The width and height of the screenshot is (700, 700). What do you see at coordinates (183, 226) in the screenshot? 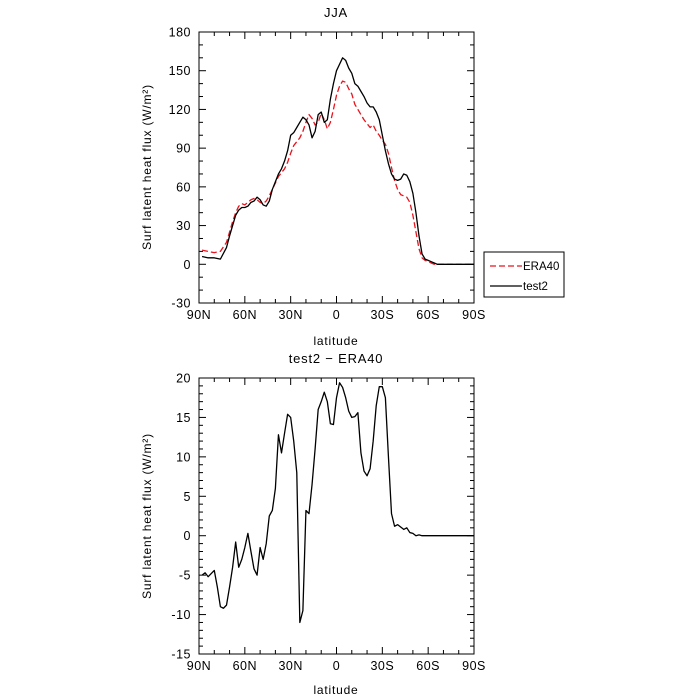
I see `panel-top-y-tick-label: 30` at bounding box center [183, 226].